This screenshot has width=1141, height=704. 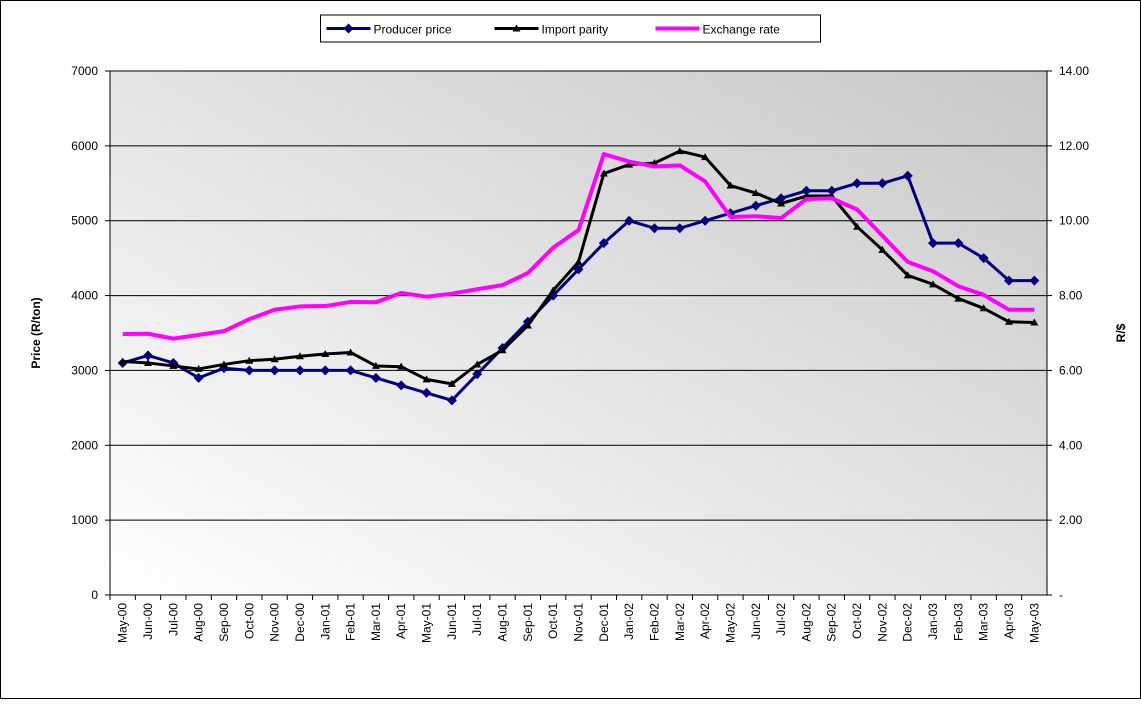 I want to click on y-tick-label: 7000, so click(x=84, y=71).